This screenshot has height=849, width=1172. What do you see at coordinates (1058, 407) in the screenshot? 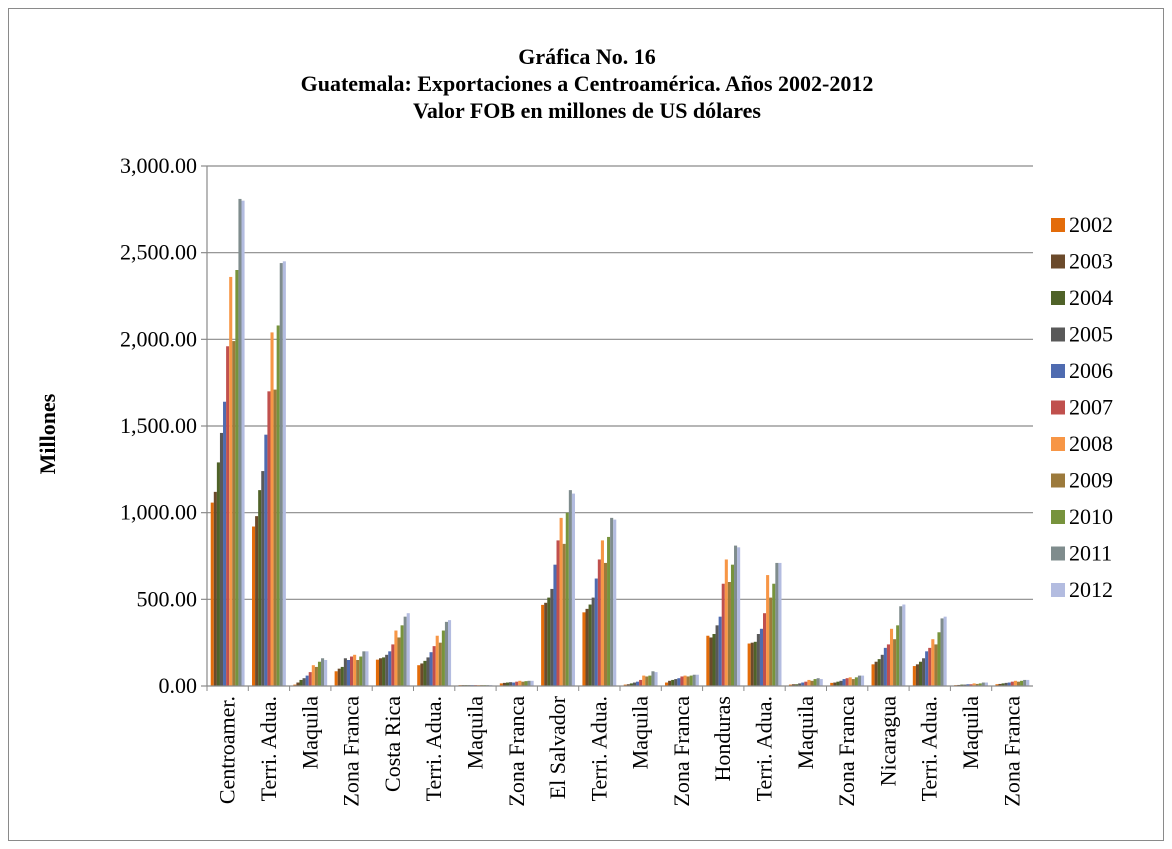
I see `legend-swatch-2007` at bounding box center [1058, 407].